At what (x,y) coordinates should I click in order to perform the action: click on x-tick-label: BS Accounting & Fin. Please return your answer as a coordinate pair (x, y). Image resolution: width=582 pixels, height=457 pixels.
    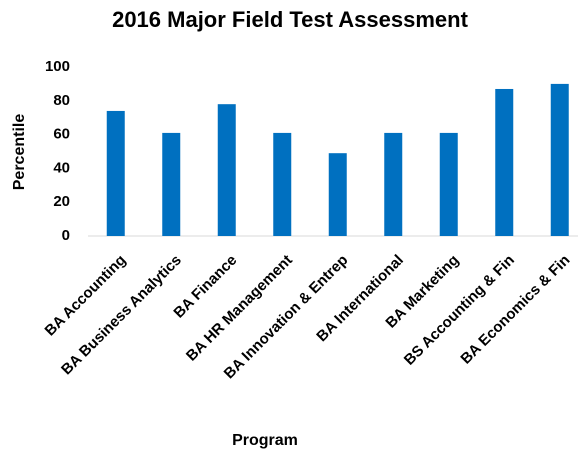
    Looking at the image, I should click on (459, 310).